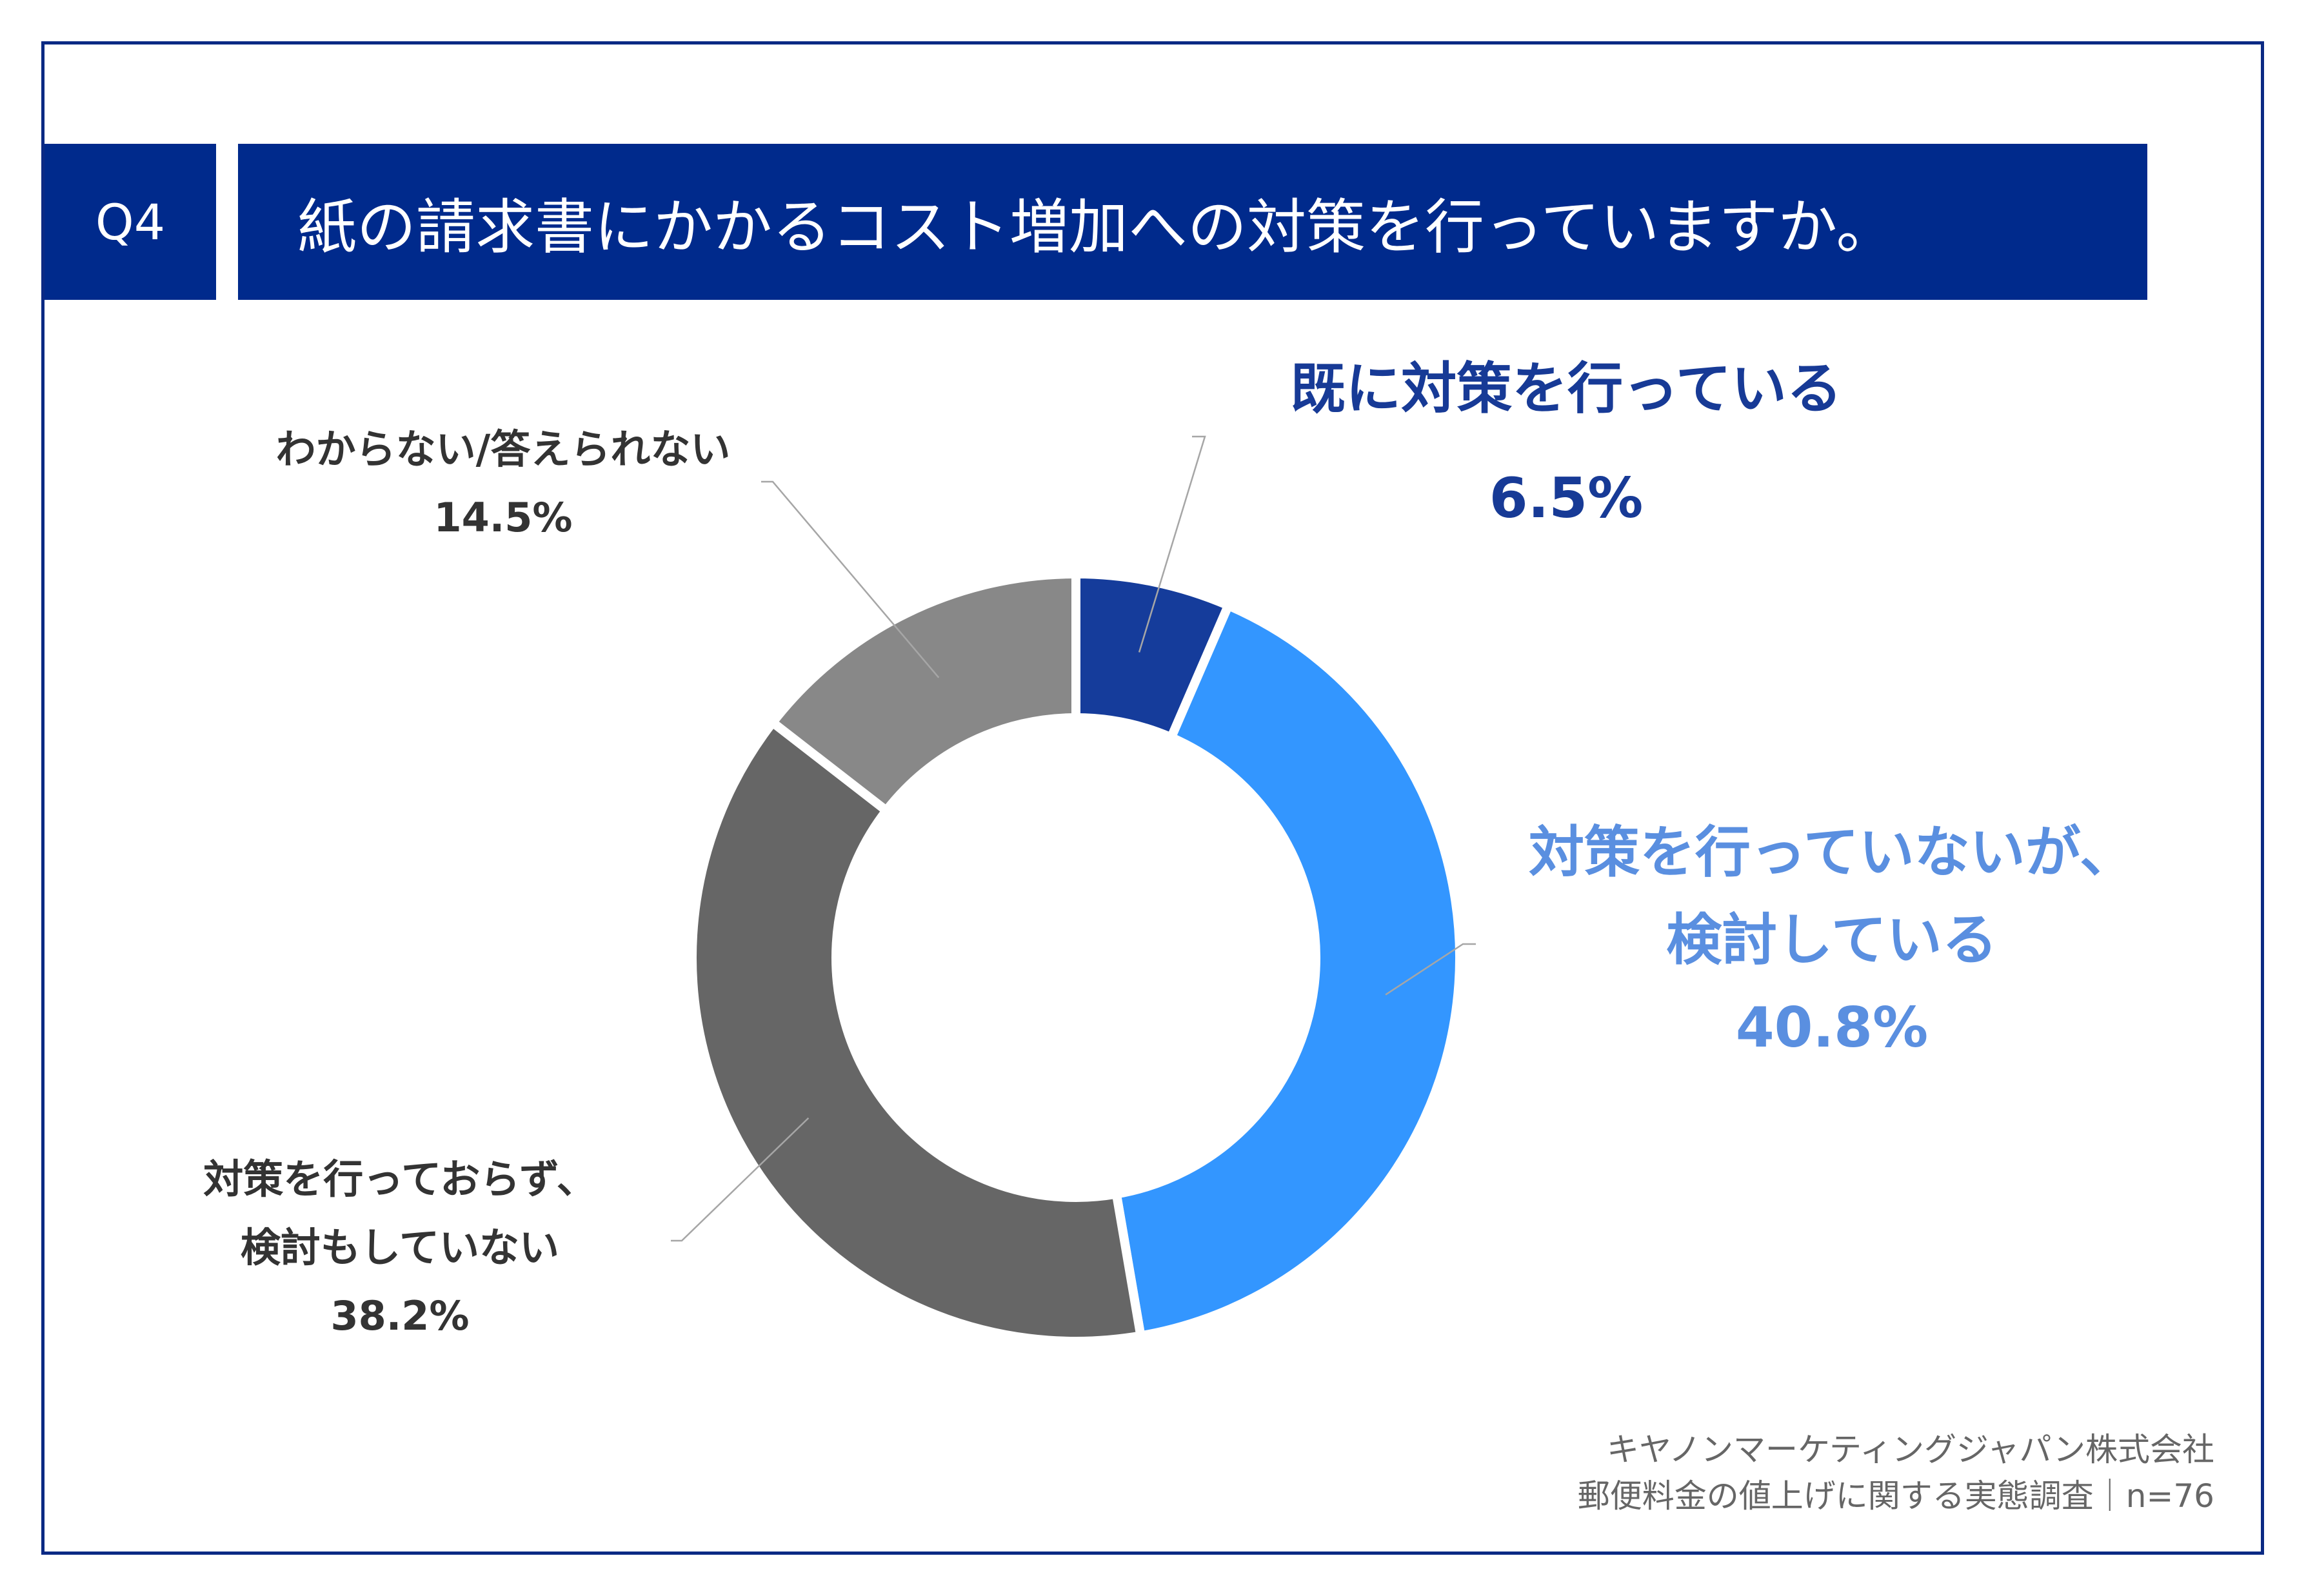  Describe the element at coordinates (503, 517) in the screenshot. I see `slice-label-unknown-value: 14.5%` at that location.